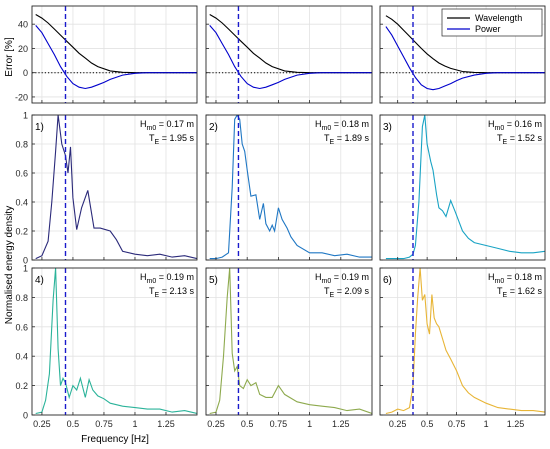 The width and height of the screenshot is (550, 449). I want to click on panel-spectrum-1: 0 0.2 0.4 0.6 0.8 1 1) Hm0 = 0.17 mTE = 1.95 s, so click(106, 188).